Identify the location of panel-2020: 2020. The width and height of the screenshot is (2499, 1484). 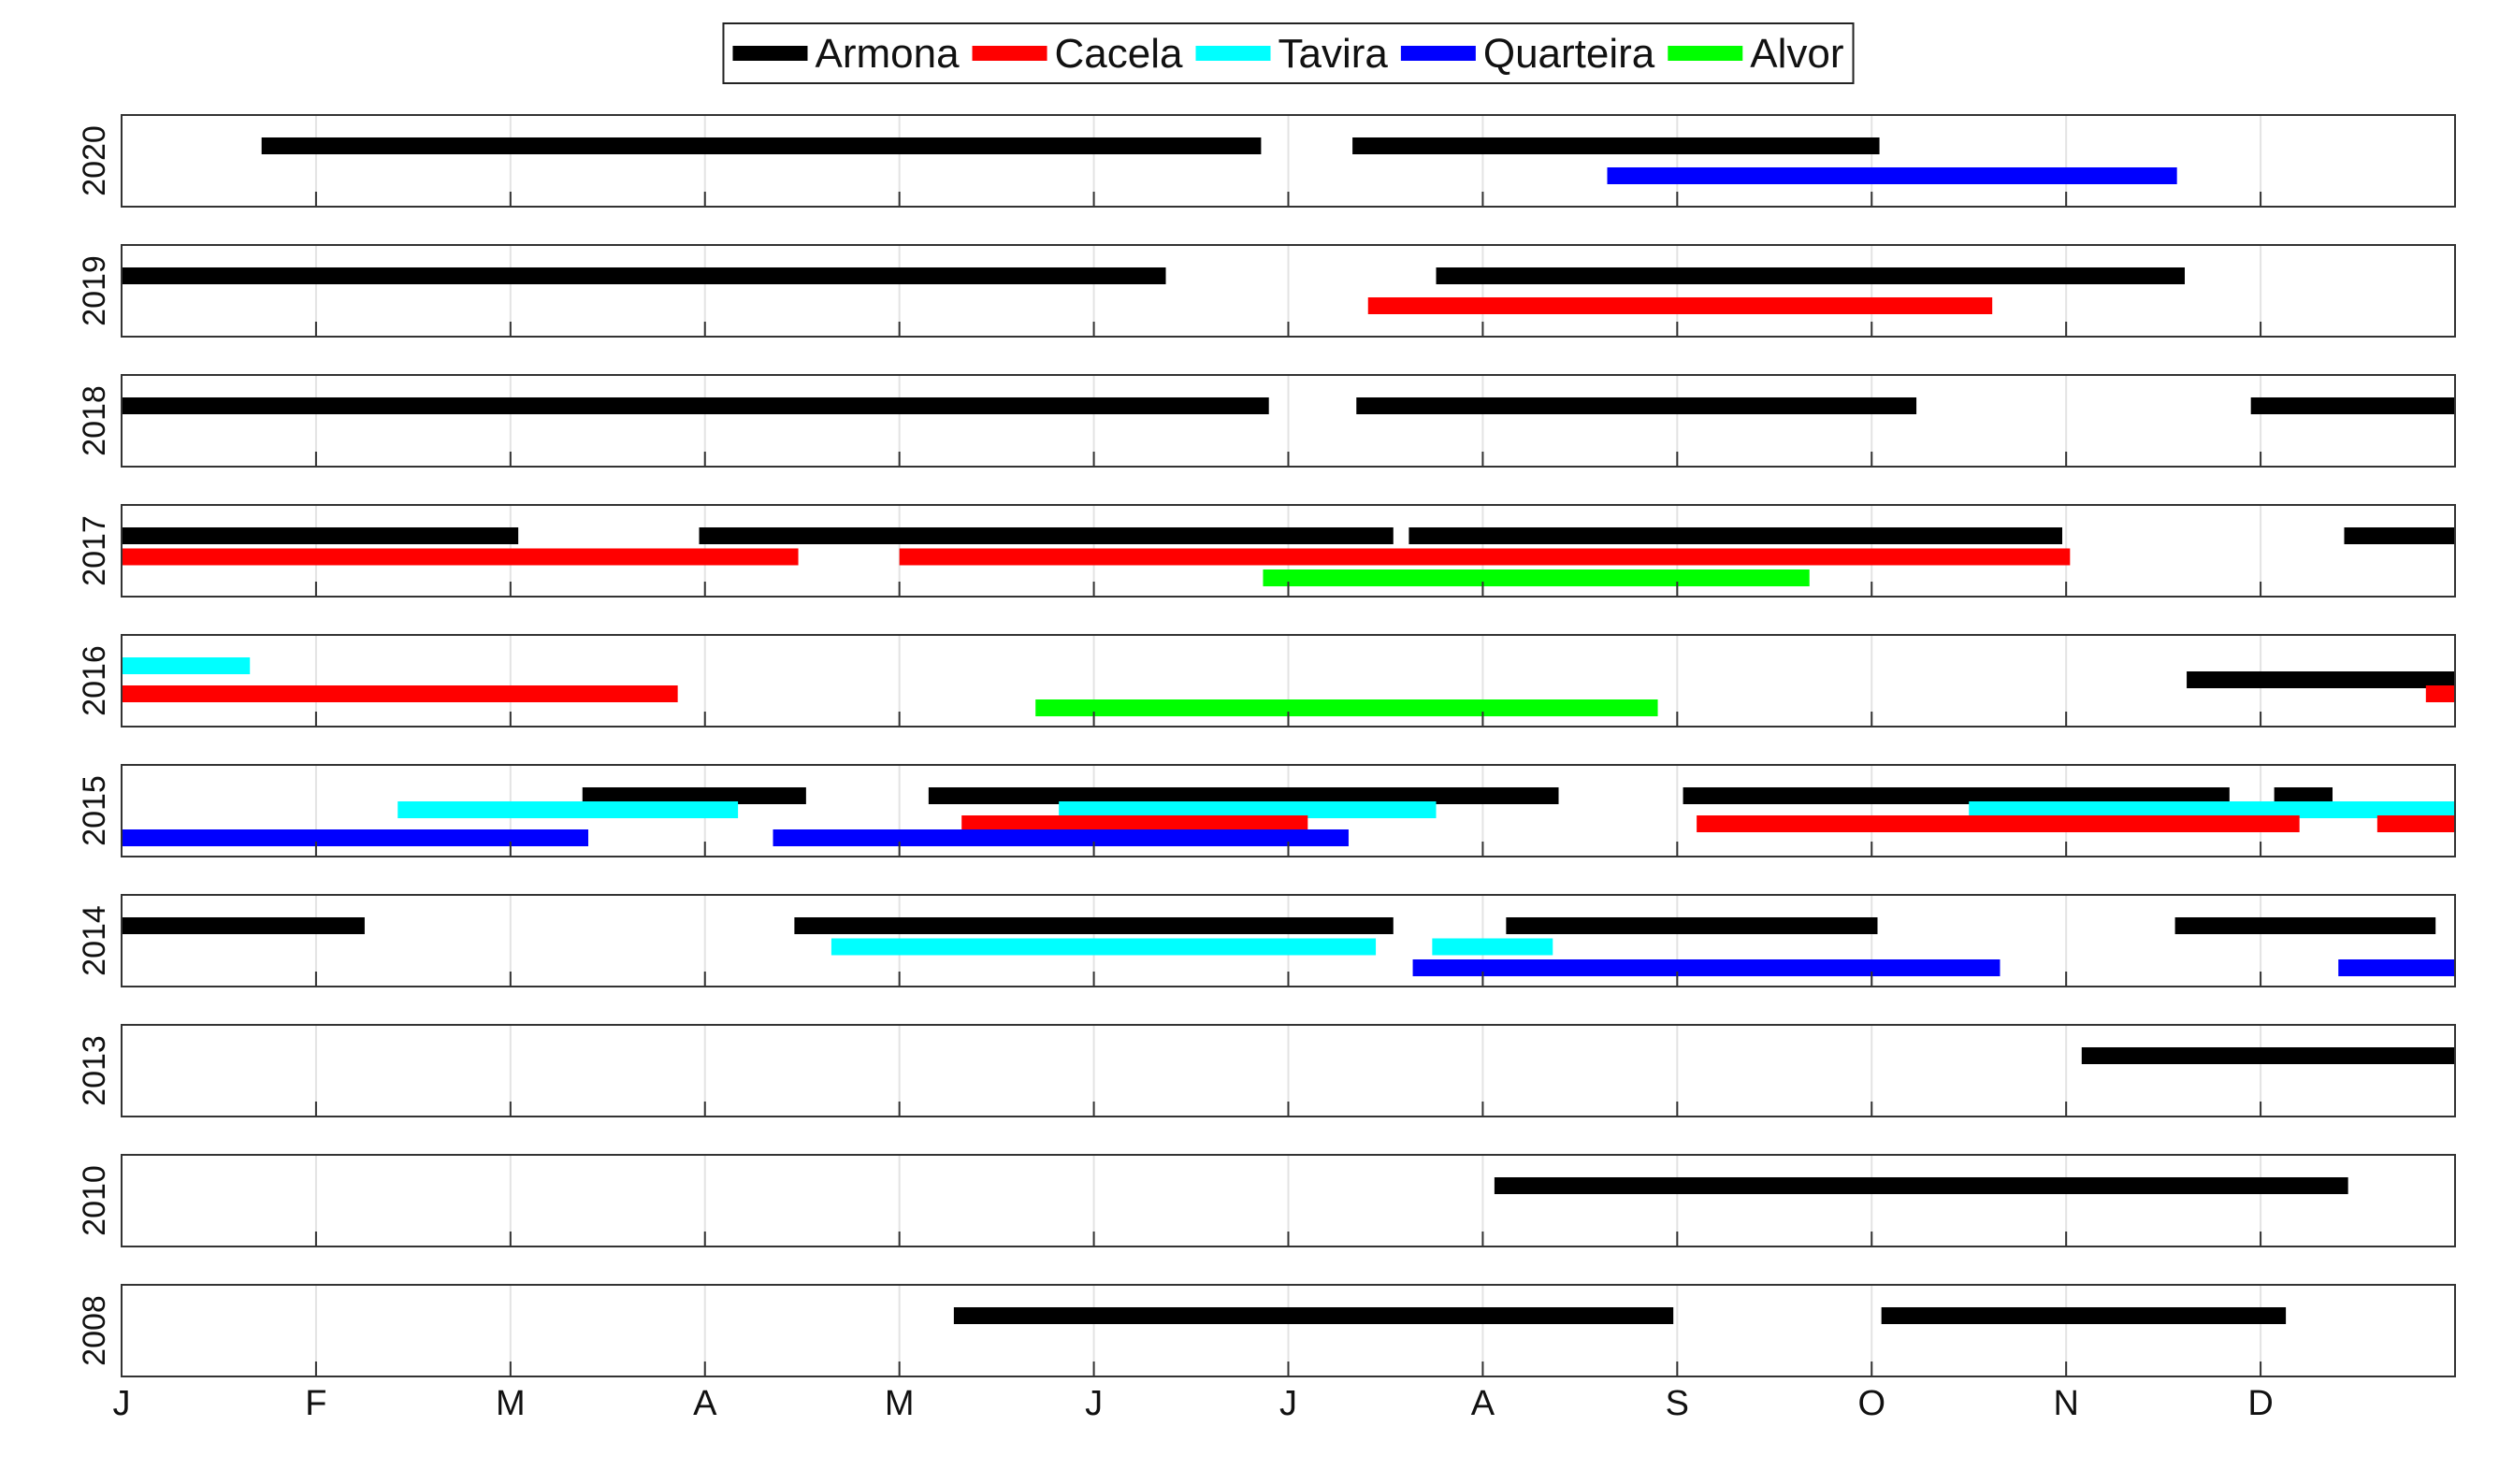
(1267, 161).